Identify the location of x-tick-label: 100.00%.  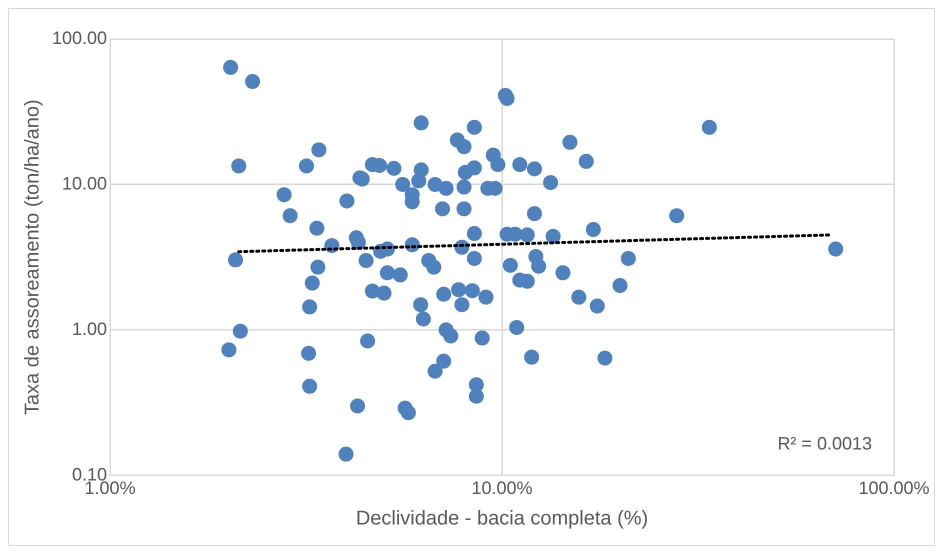
(894, 488).